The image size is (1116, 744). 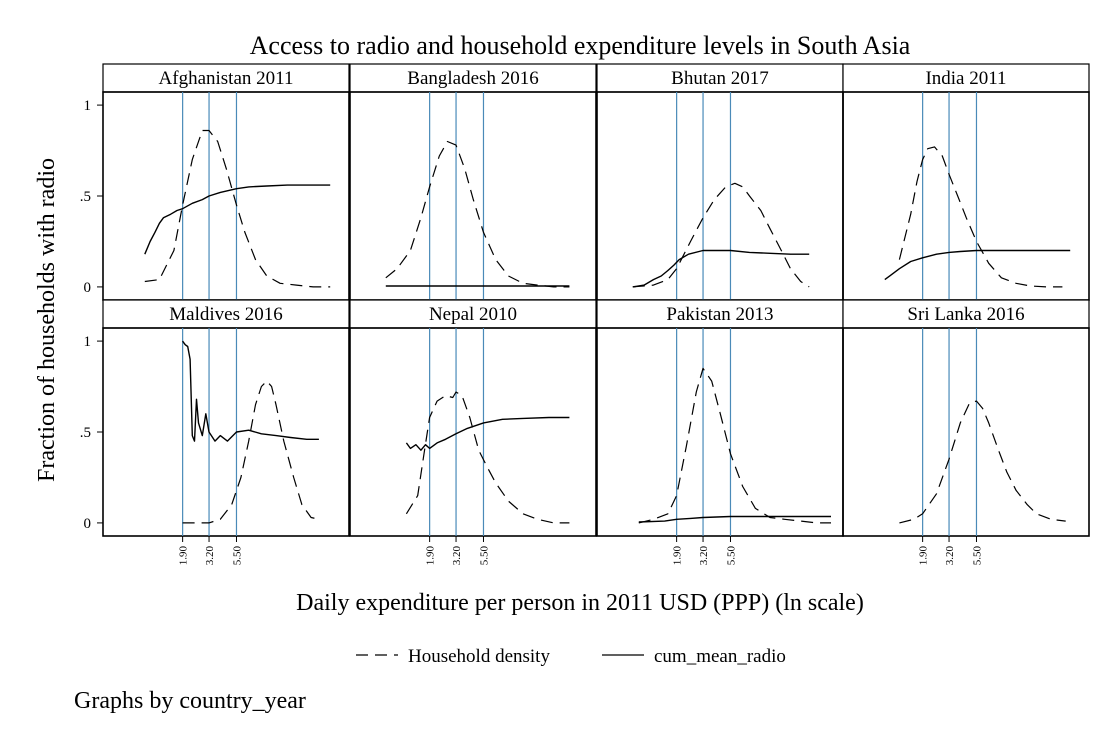 I want to click on panel-sri-lanka-2016: Sri Lanka 2016 1.90 3.20 5.50, so click(x=966, y=432).